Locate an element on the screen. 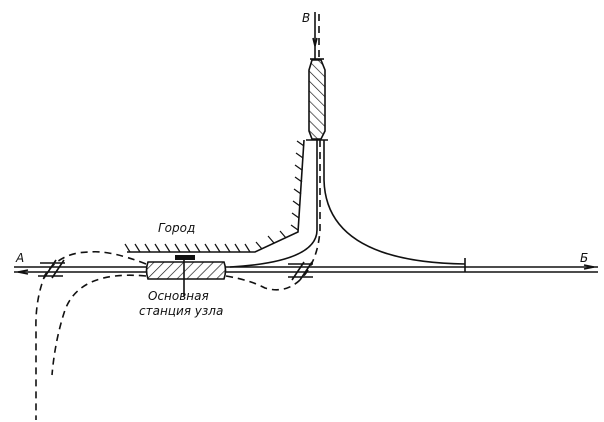 This screenshot has height=422, width=604. main-station is located at coordinates (186, 275).